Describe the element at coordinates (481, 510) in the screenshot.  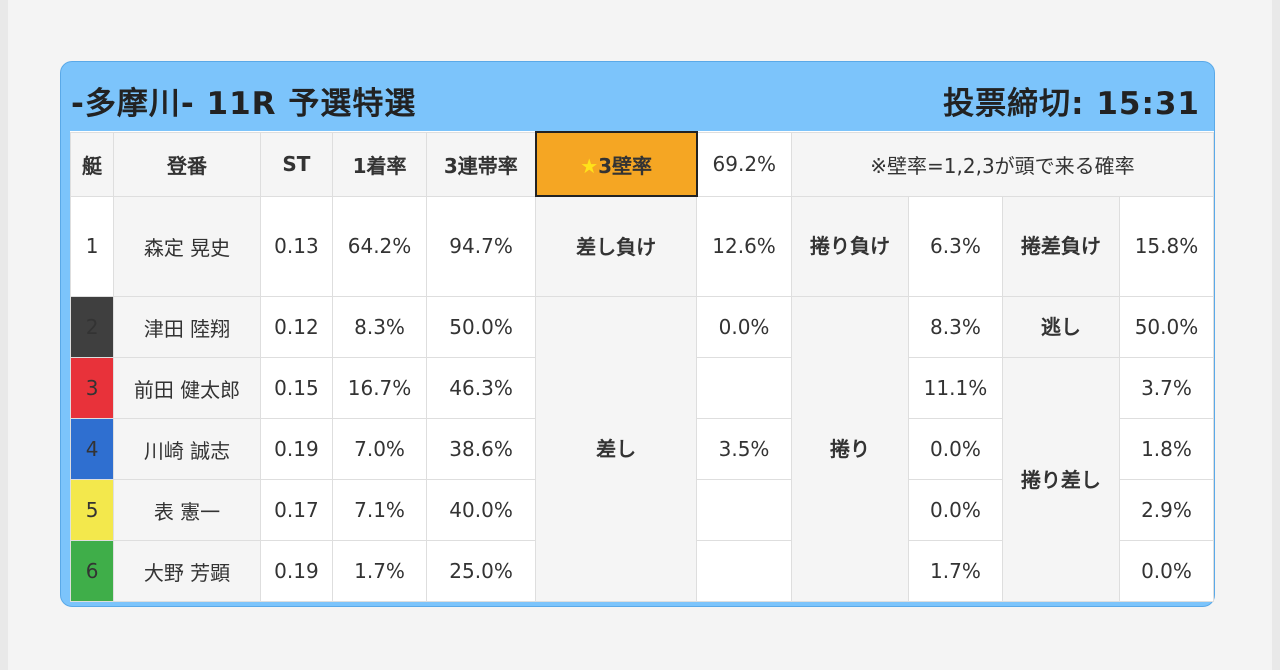
I see `top3-rate-value: 40.0%` at that location.